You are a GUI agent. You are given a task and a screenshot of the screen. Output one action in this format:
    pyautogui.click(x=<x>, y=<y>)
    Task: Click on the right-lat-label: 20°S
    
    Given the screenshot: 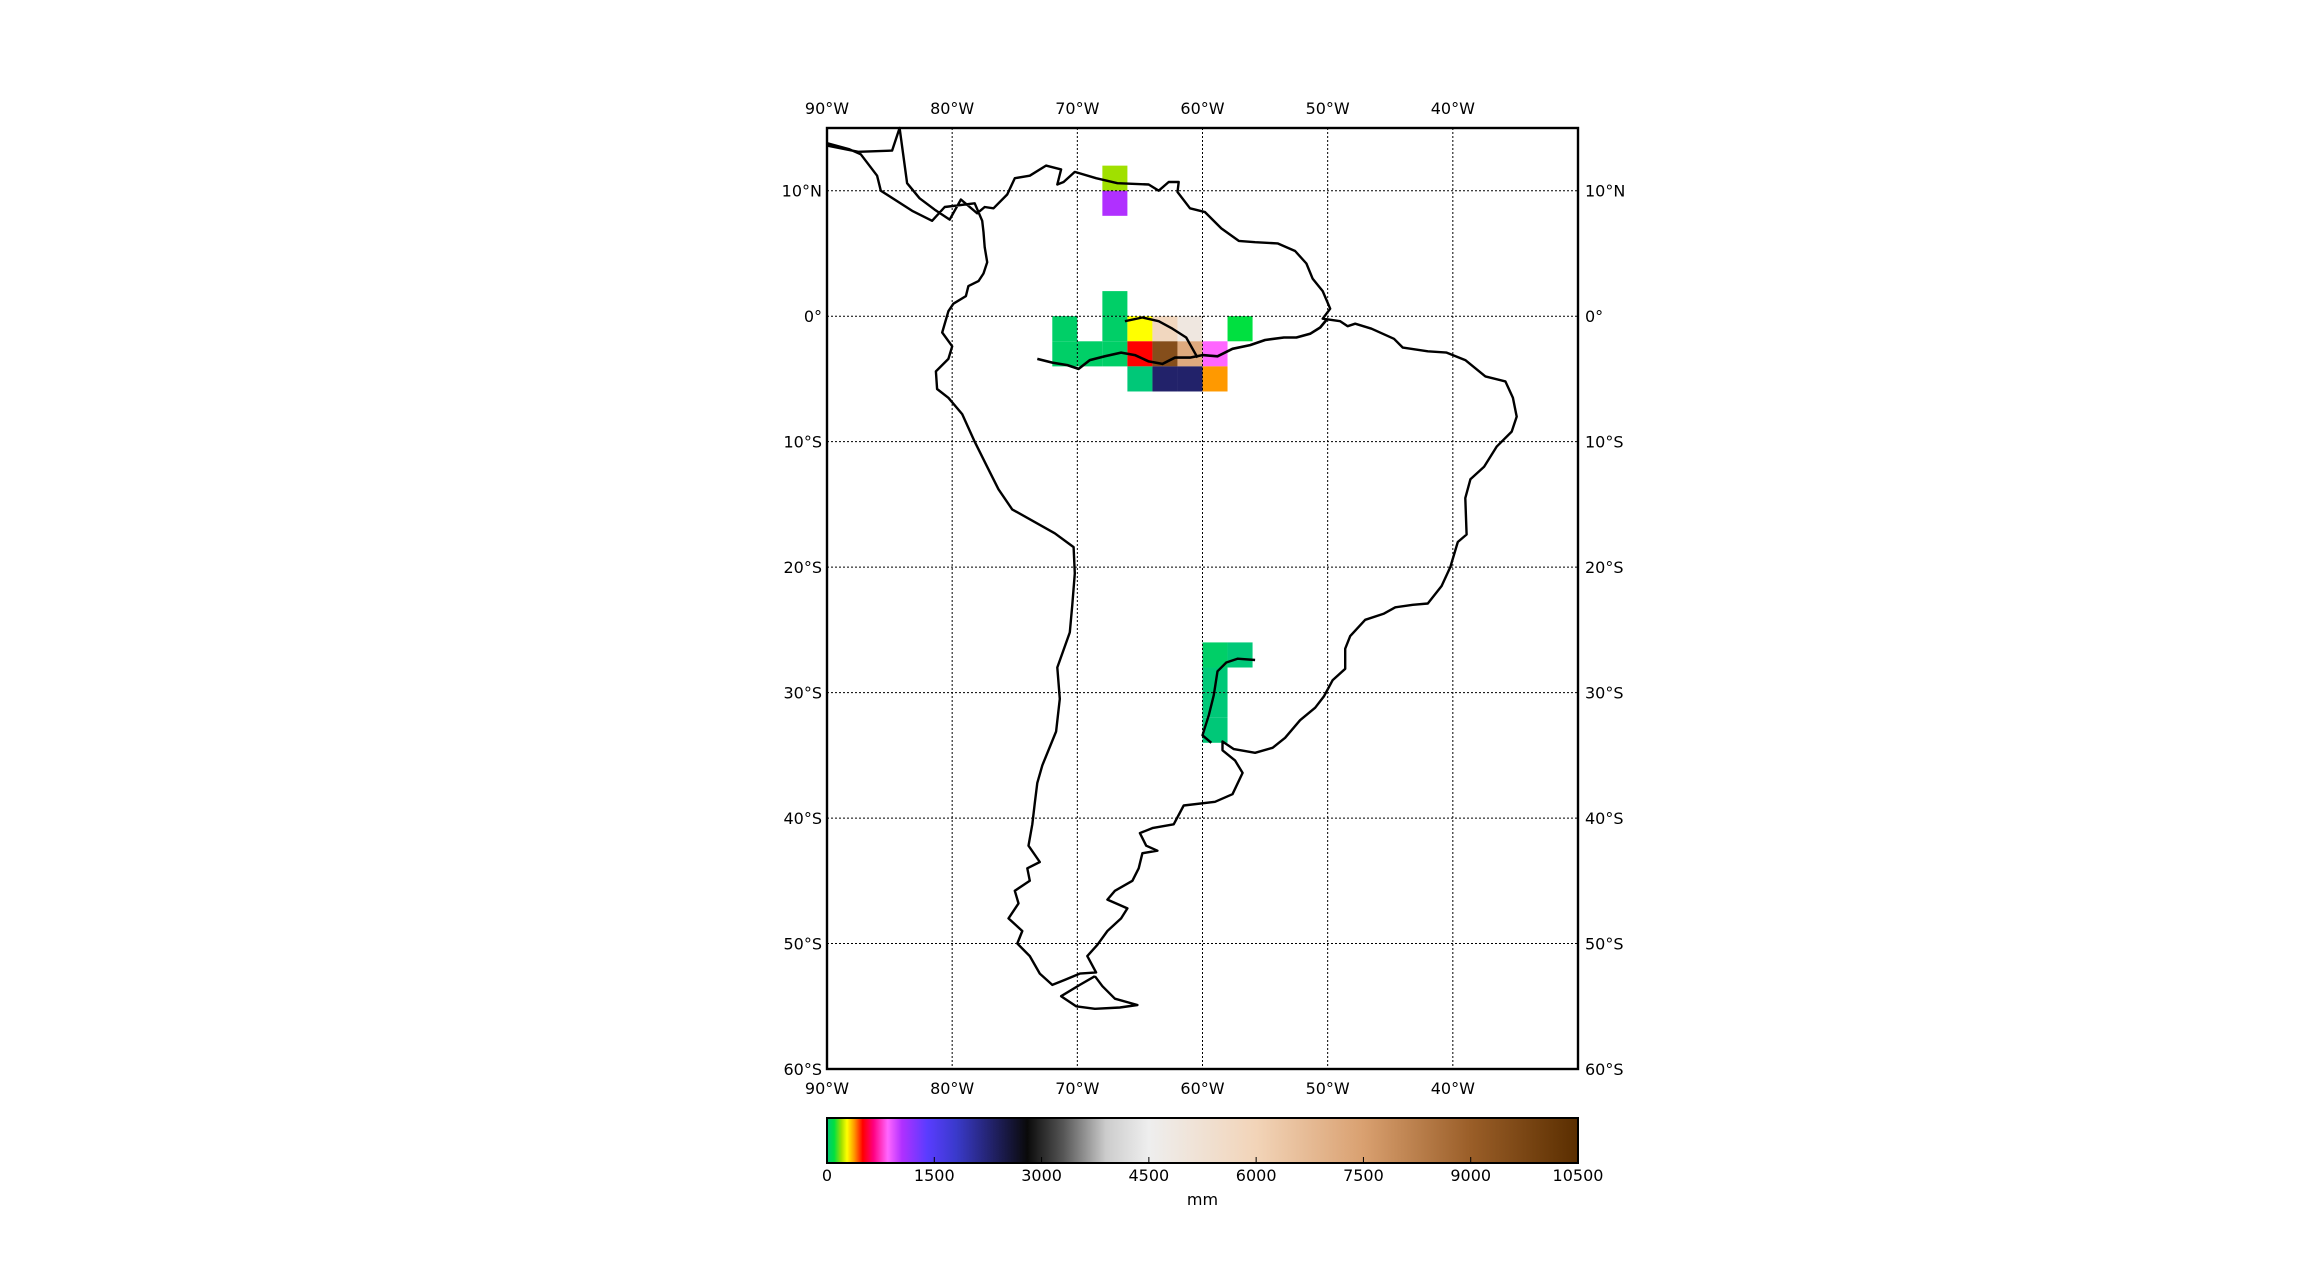 What is the action you would take?
    pyautogui.click(x=1604, y=567)
    